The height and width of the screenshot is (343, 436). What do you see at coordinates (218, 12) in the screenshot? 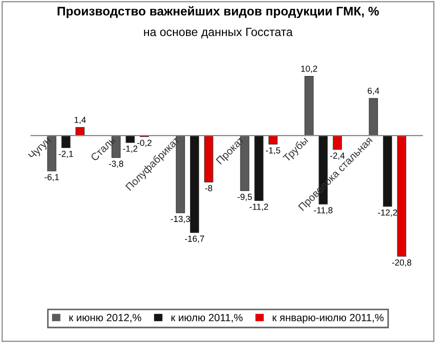
I see `chart-title: Производство важнейших видов продукции ГМК, %` at bounding box center [218, 12].